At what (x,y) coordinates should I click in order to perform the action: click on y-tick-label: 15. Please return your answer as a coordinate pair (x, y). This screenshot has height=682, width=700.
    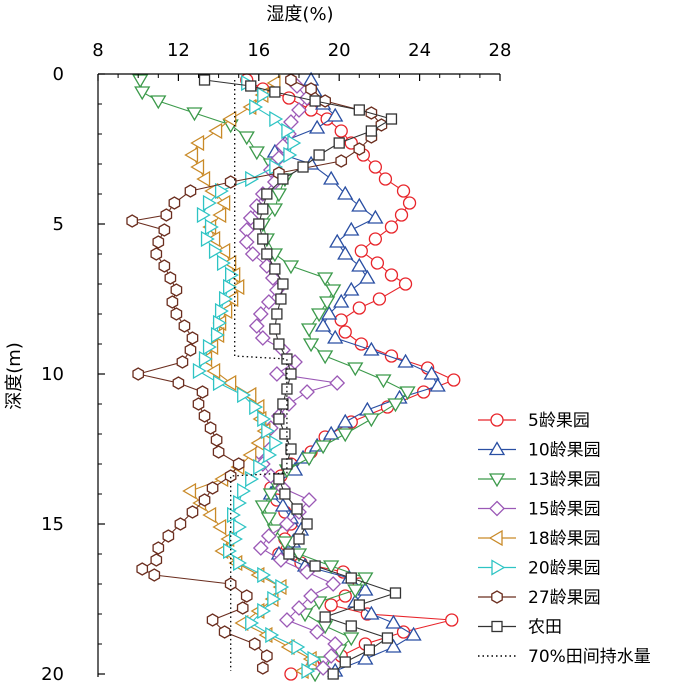
    Looking at the image, I should click on (52, 524).